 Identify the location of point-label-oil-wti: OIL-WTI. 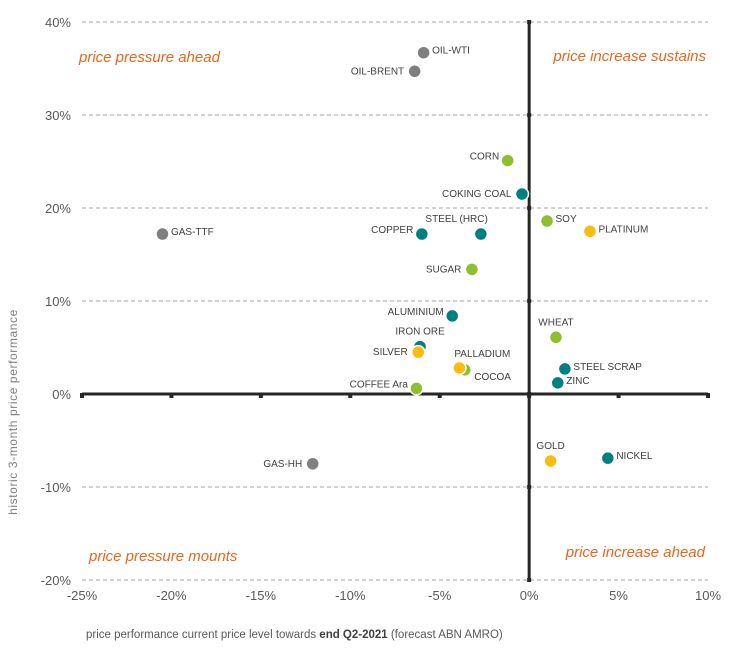
(451, 51).